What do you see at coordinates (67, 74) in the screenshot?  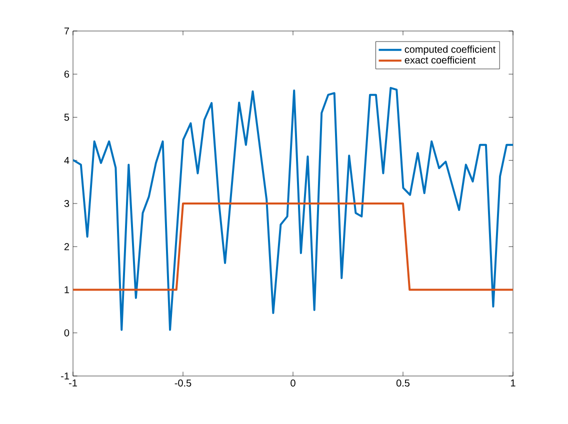 I see `y-tick-label: 6` at bounding box center [67, 74].